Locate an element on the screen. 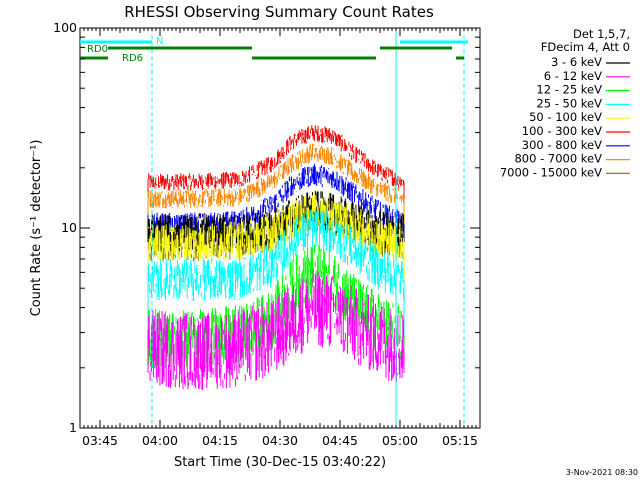  legend-item-label: 3 - 6 keV is located at coordinates (576, 62).